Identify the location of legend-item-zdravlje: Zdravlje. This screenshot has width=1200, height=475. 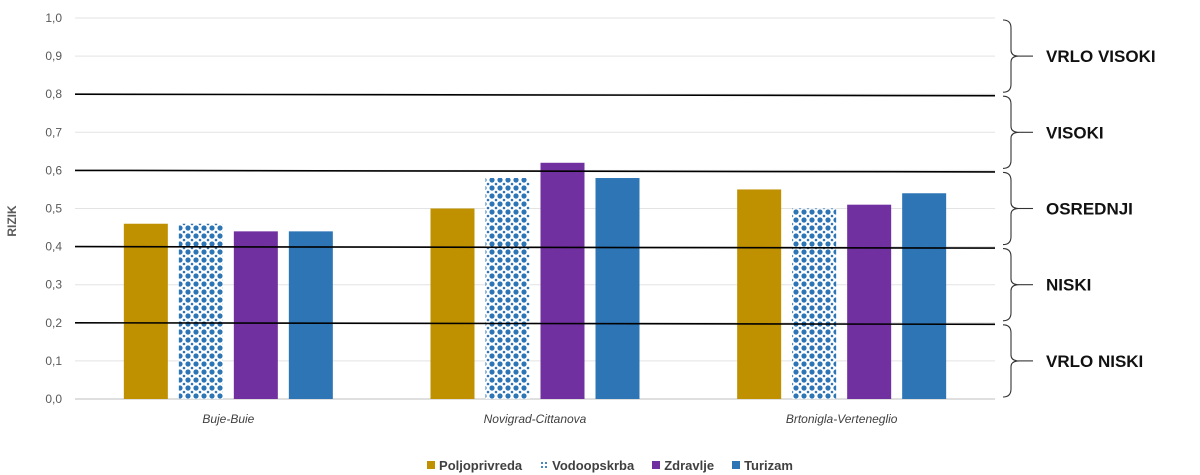
(683, 465).